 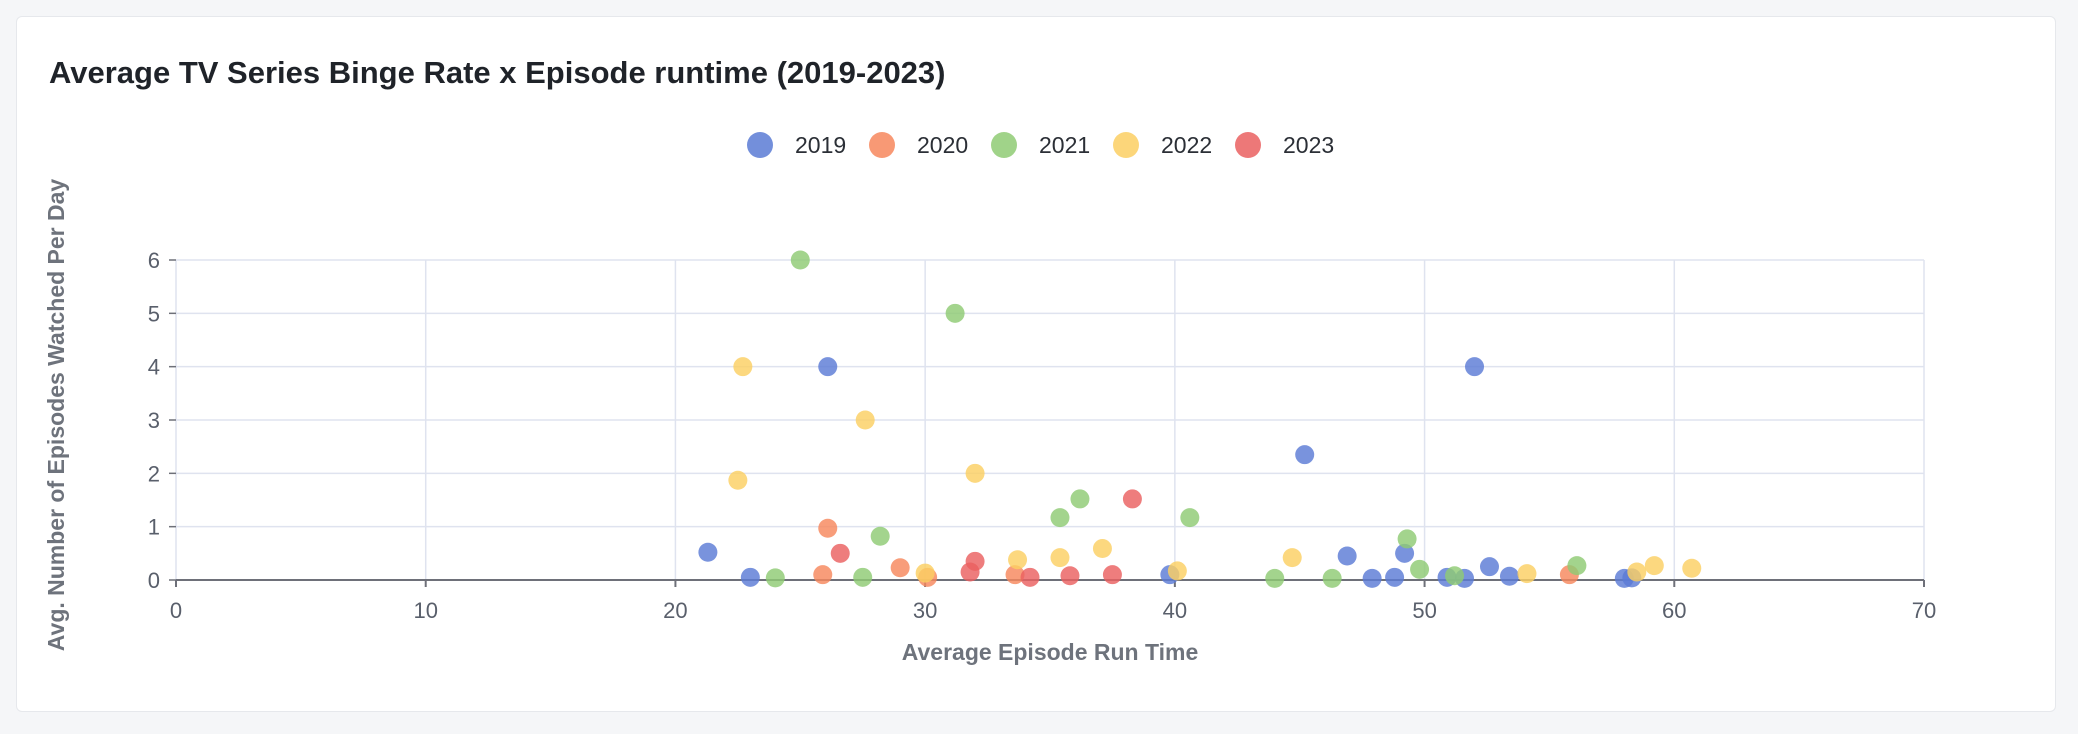 I want to click on legend-label: 2021, so click(x=1064, y=145).